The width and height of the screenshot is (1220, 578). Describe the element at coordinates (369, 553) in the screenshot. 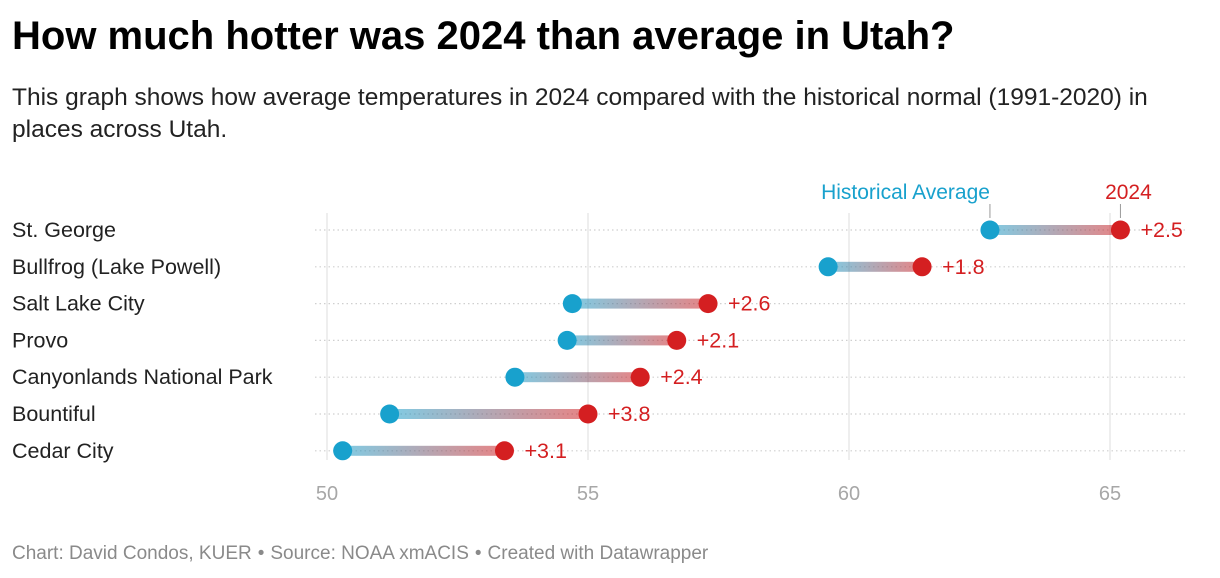

I see `chart-source: Source: NOAA xmACIS` at that location.